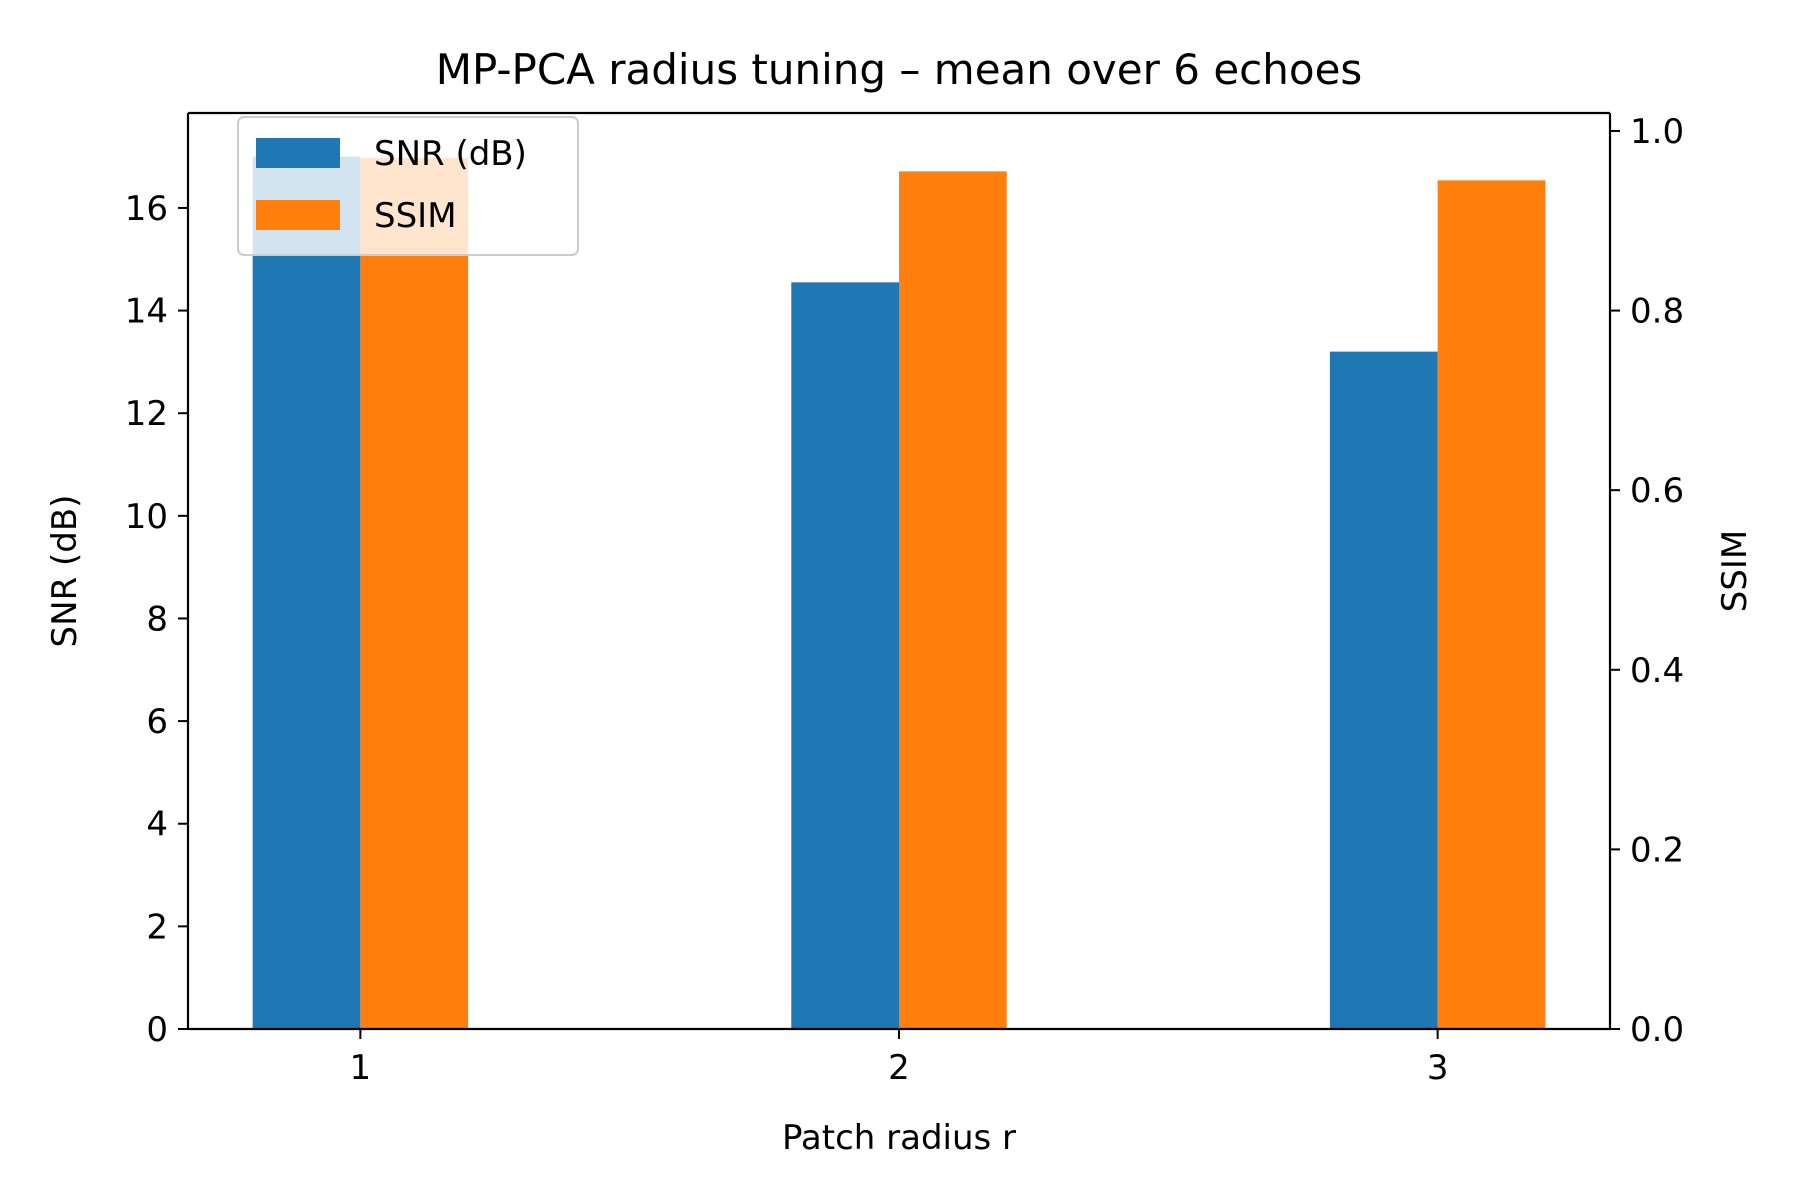  I want to click on y-tick-label-left: 14, so click(146, 312).